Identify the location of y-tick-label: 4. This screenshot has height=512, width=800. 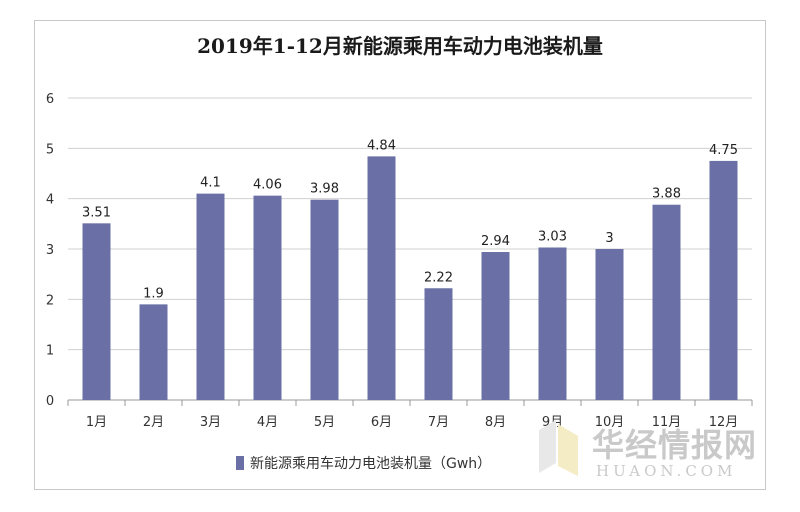
(50, 200).